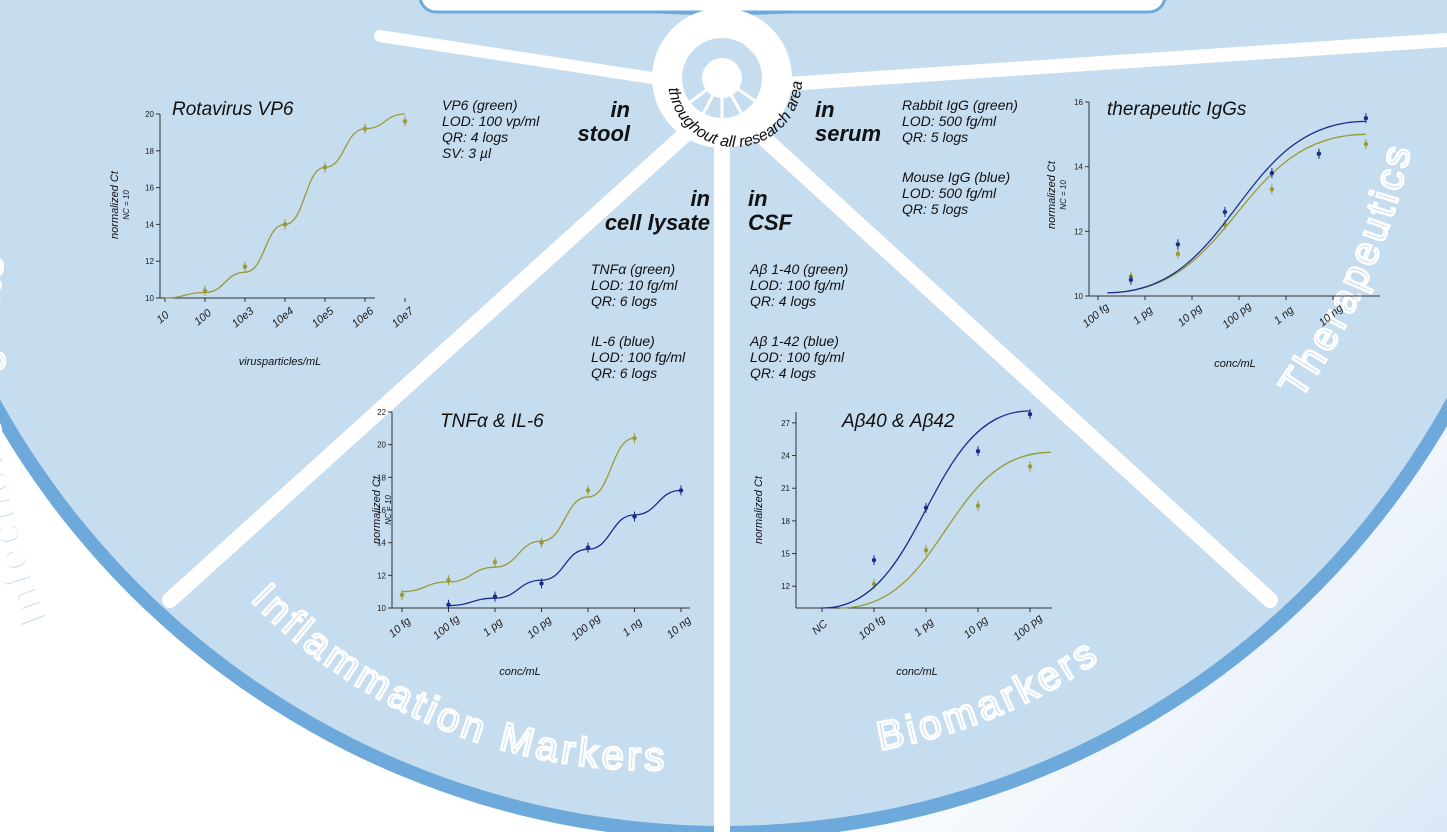  Describe the element at coordinates (956, 193) in the screenshot. I see `info-mouse-igg: Mouse IgG (blue) LOD: 500 fg/ml QR: 5 logs` at that location.